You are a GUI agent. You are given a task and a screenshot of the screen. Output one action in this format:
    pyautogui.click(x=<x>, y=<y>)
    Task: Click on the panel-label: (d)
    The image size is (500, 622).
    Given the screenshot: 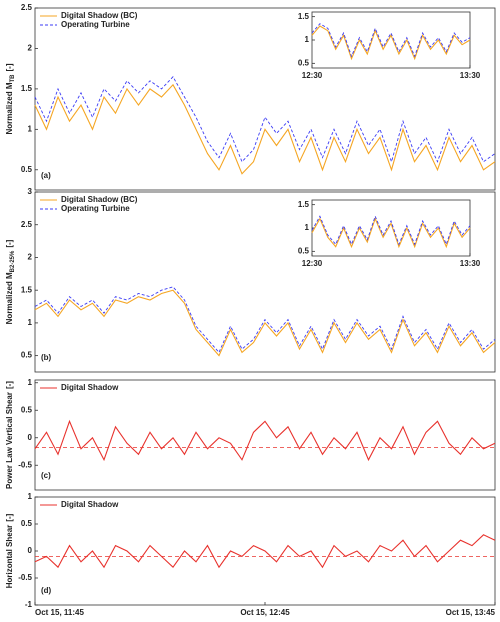 What is the action you would take?
    pyautogui.click(x=46, y=590)
    